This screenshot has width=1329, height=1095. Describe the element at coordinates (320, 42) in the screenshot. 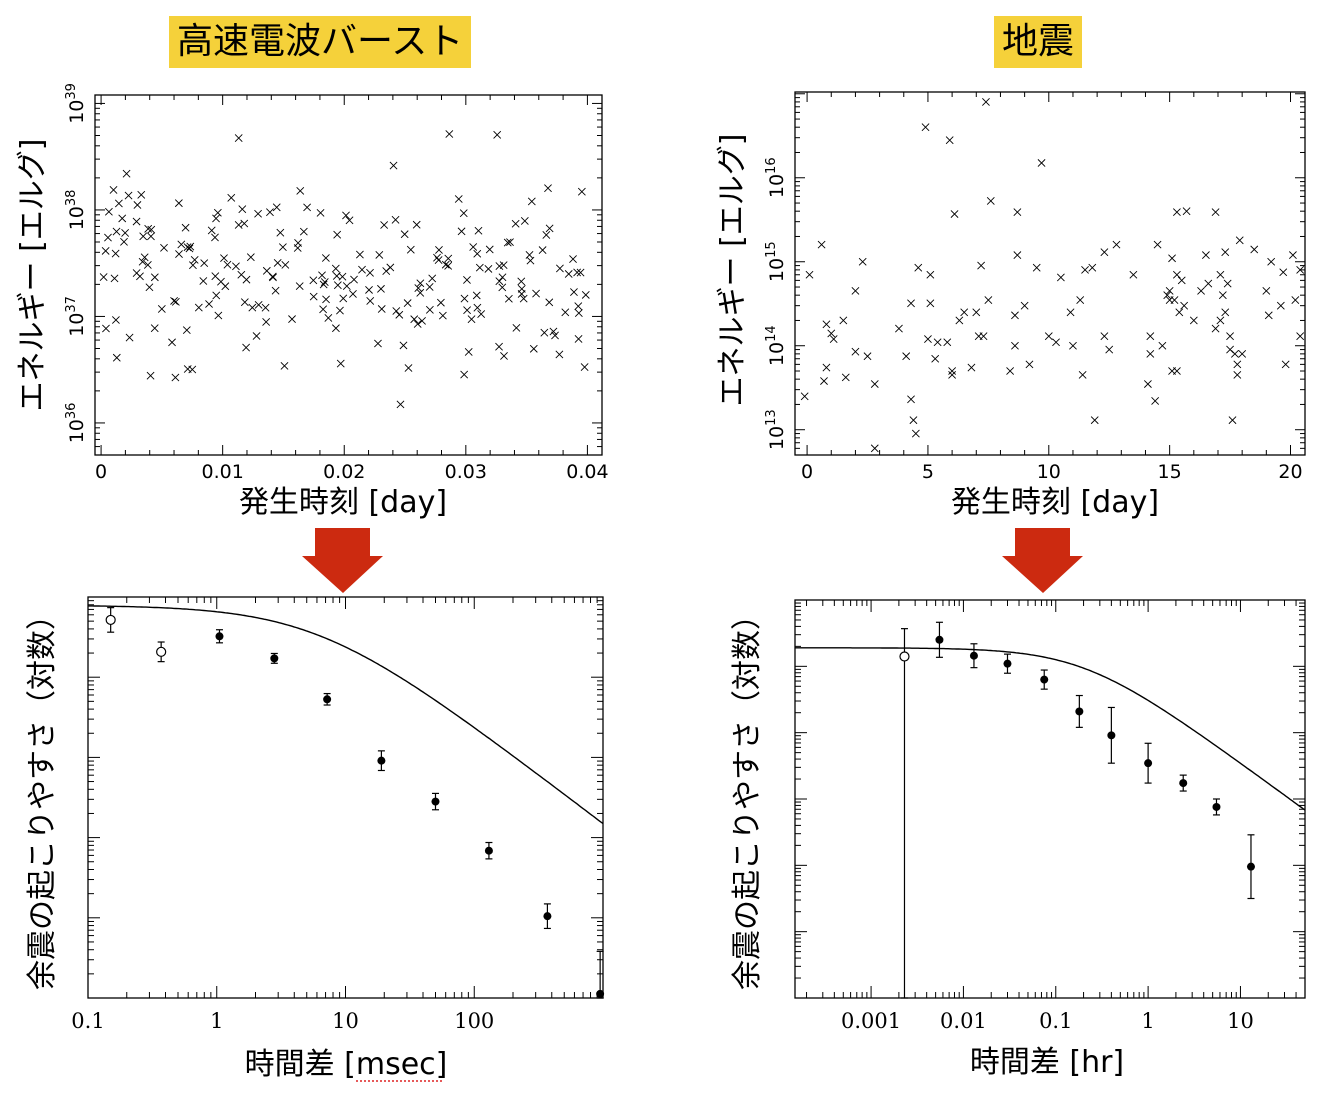

I see `header-frb: 高速電波バースト` at that location.